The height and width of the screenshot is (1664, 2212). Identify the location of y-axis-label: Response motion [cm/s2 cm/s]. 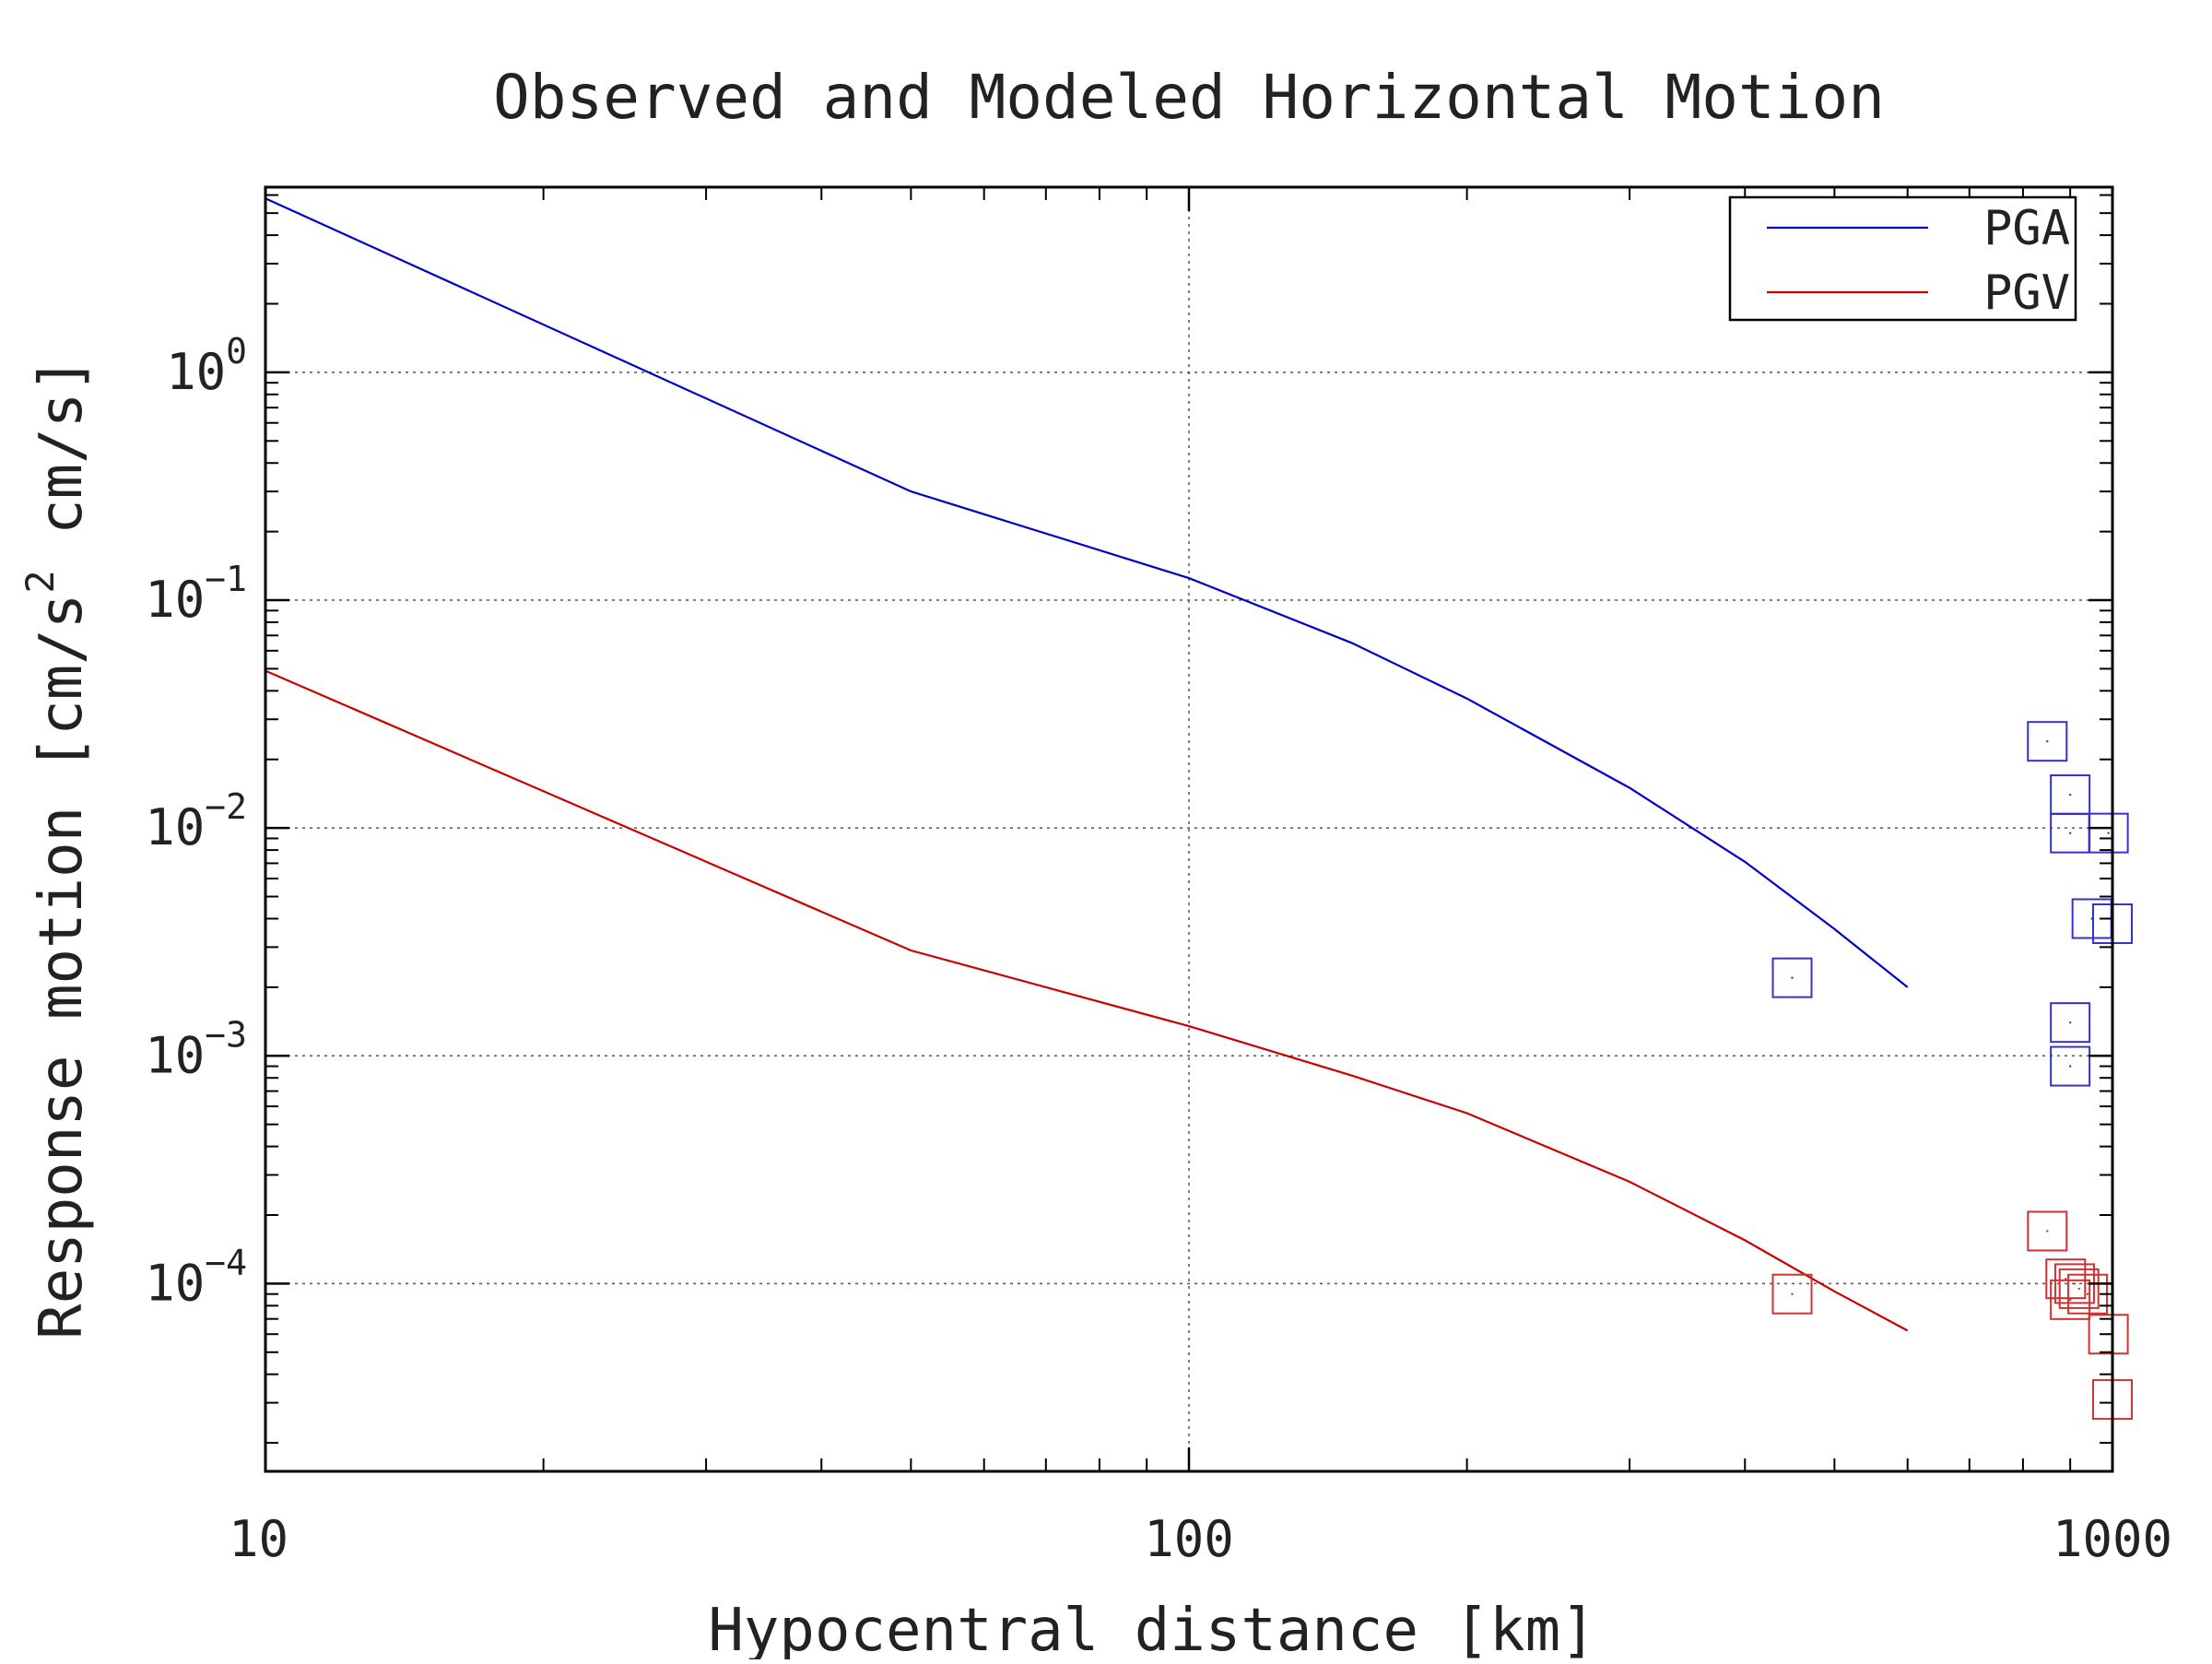
(57, 848).